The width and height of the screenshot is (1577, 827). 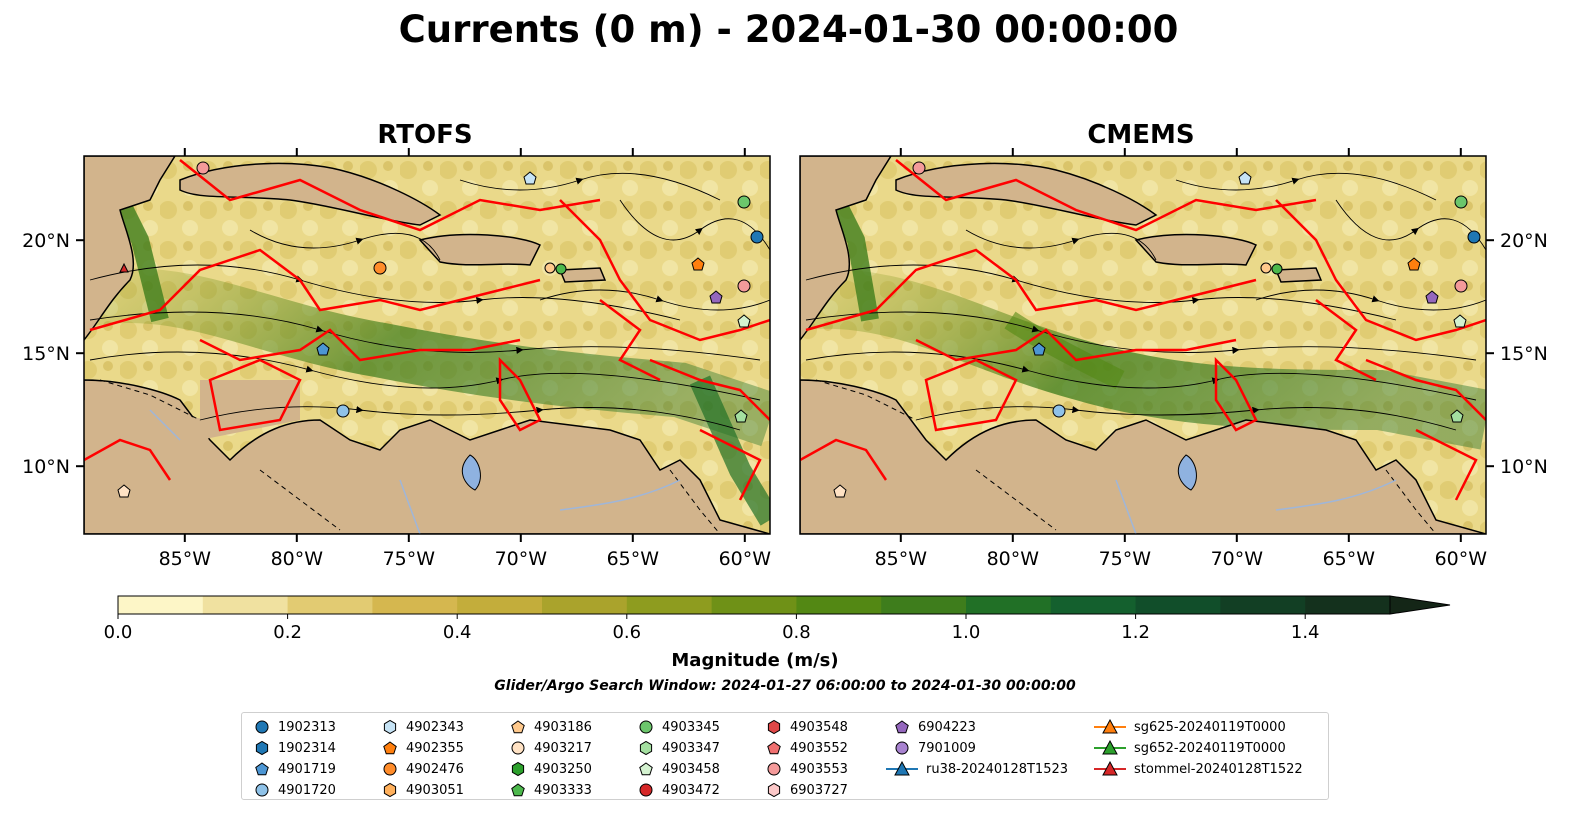 What do you see at coordinates (626, 632) in the screenshot?
I see `colorbar-tick-label: 0.6` at bounding box center [626, 632].